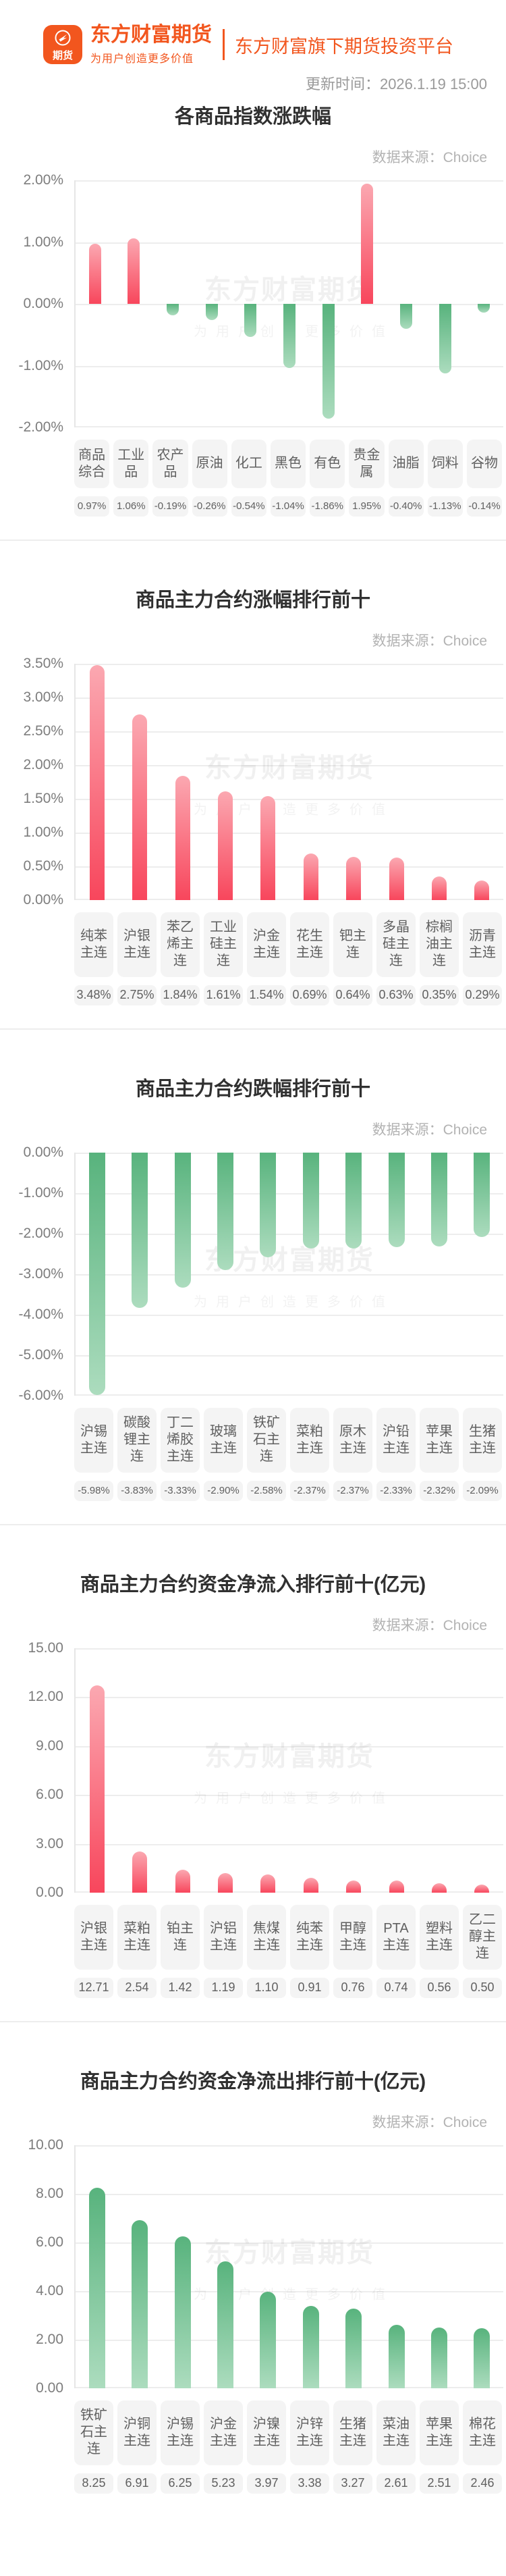 The height and width of the screenshot is (2576, 506). I want to click on category-pill: 沪金主连, so click(266, 944).